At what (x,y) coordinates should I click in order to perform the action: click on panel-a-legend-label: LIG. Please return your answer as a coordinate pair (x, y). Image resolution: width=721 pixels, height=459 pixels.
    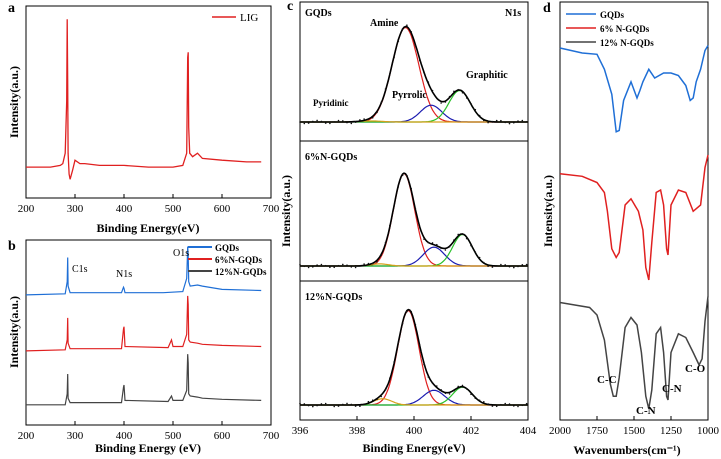
    Looking at the image, I should click on (249, 18).